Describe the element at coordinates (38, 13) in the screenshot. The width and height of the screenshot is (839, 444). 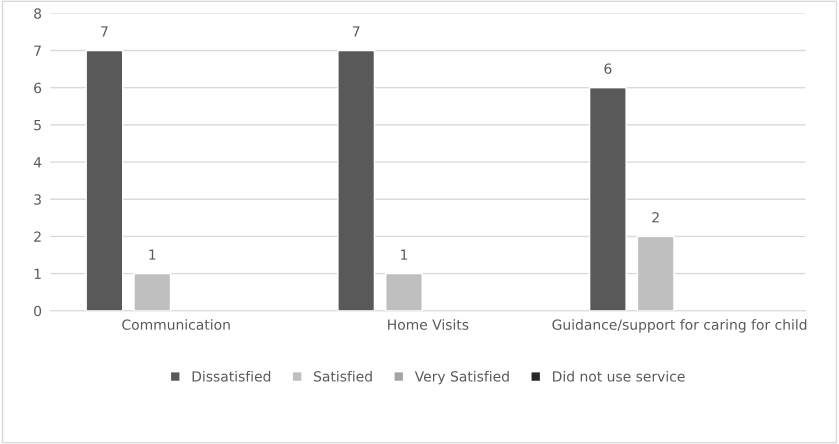
I see `y-tick-label: 8` at that location.